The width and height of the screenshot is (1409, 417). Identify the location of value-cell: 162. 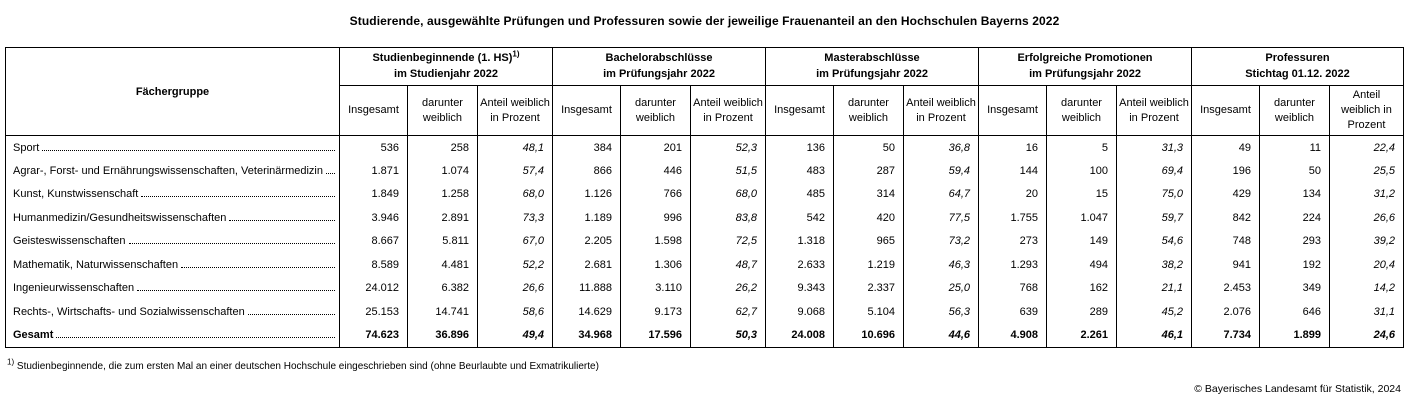
(1081, 288).